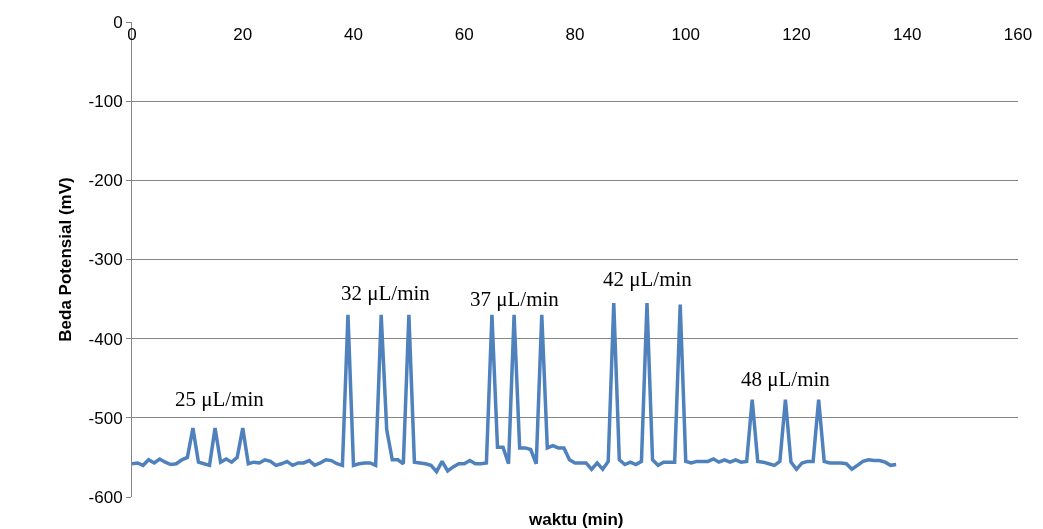  Describe the element at coordinates (105, 260) in the screenshot. I see `y-tick-label: -300` at that location.